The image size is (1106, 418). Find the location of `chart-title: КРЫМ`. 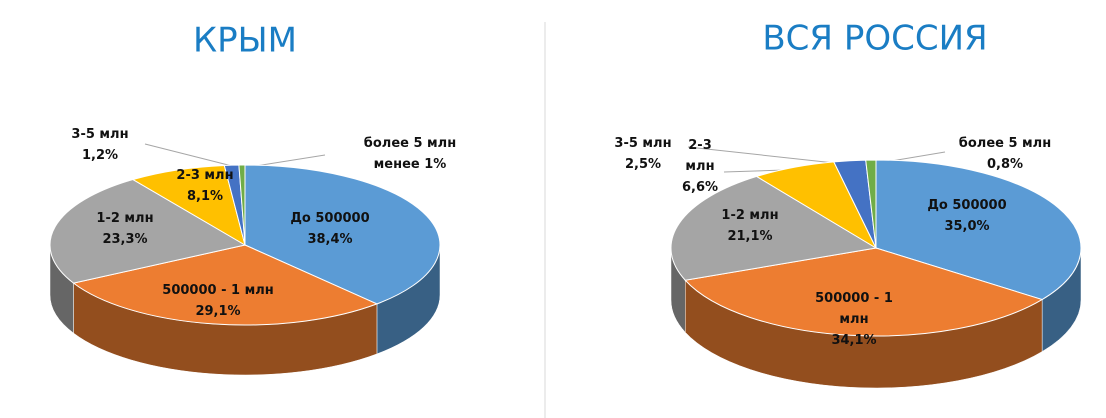

chart-title: КРЫМ is located at coordinates (245, 41).